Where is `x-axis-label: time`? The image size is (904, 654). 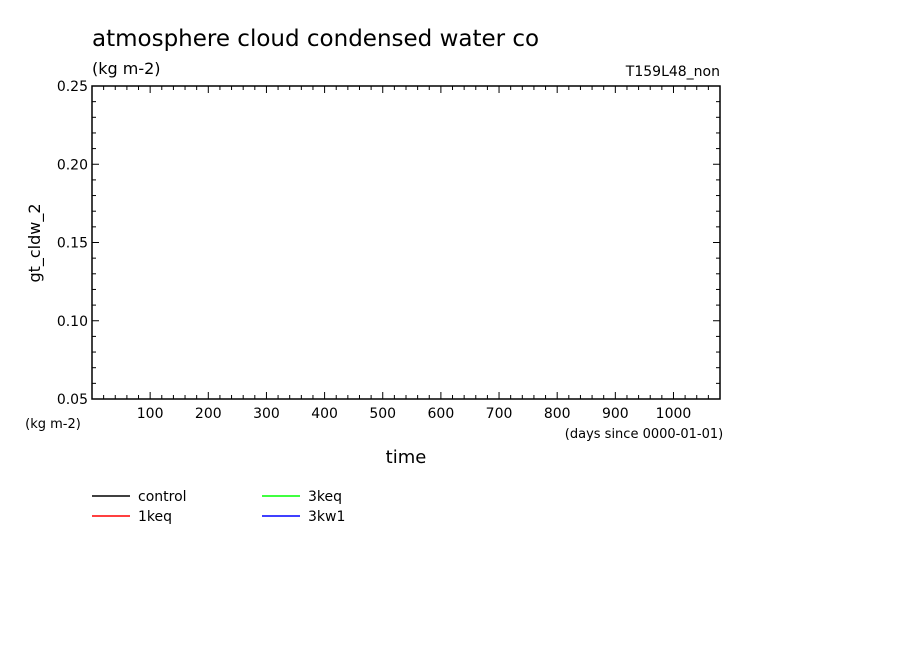
x-axis-label: time is located at coordinates (406, 457).